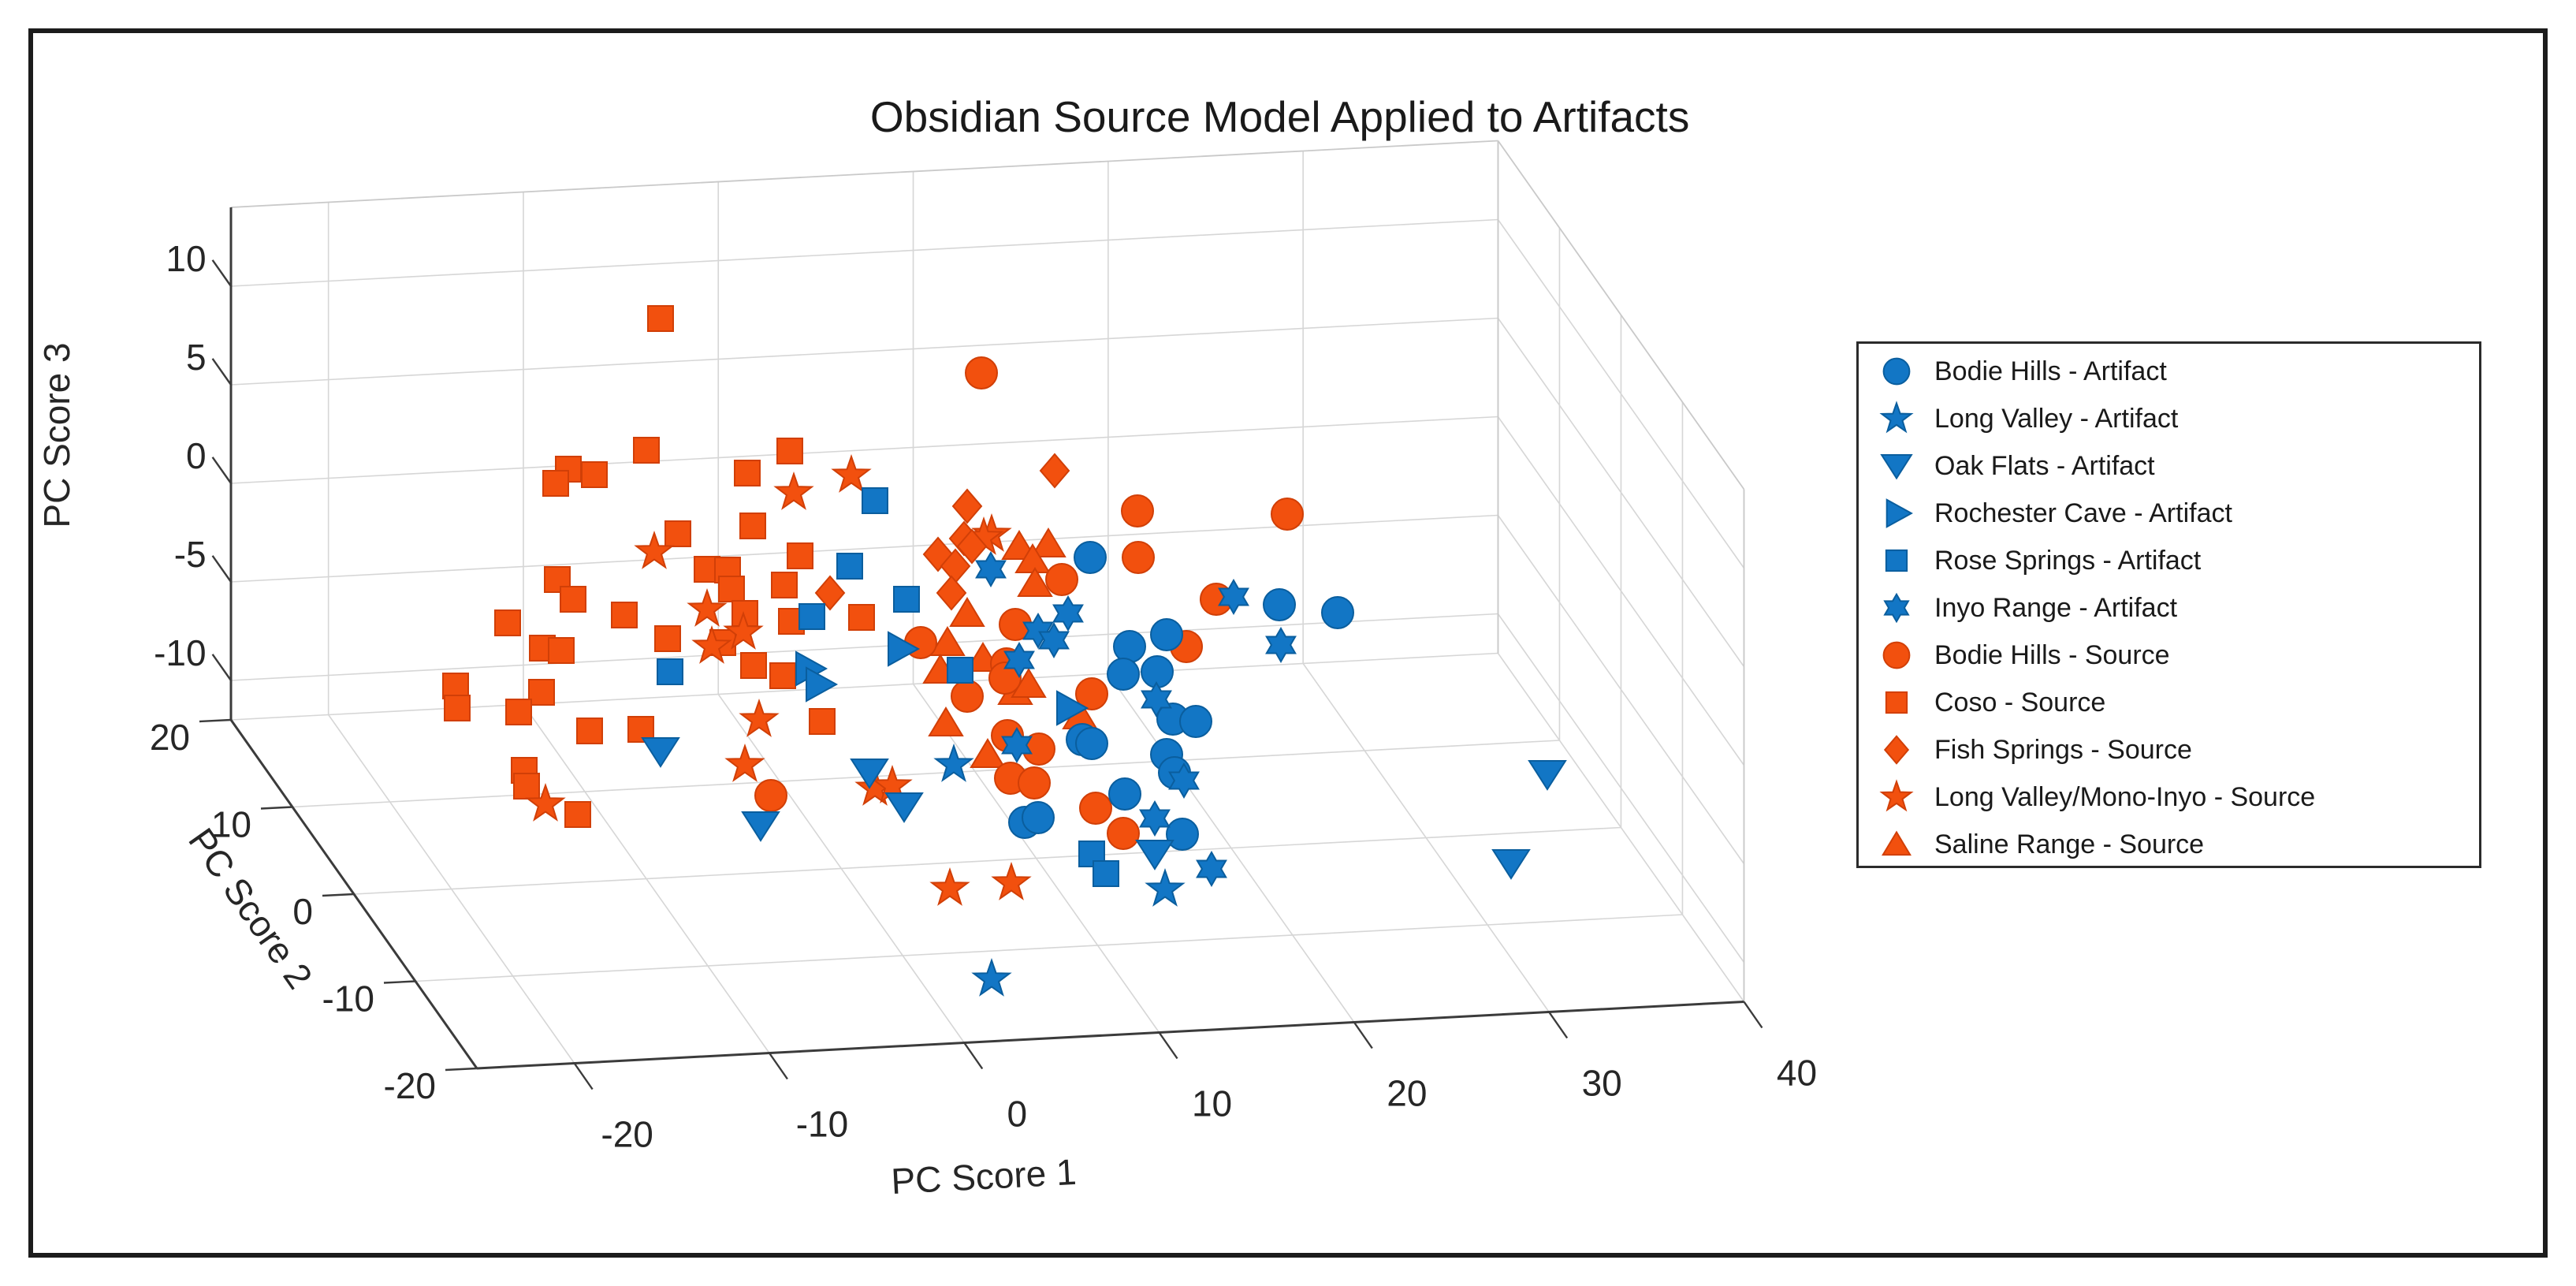 This screenshot has width=2576, height=1286. Describe the element at coordinates (1797, 1073) in the screenshot. I see `tick-label: 40` at that location.